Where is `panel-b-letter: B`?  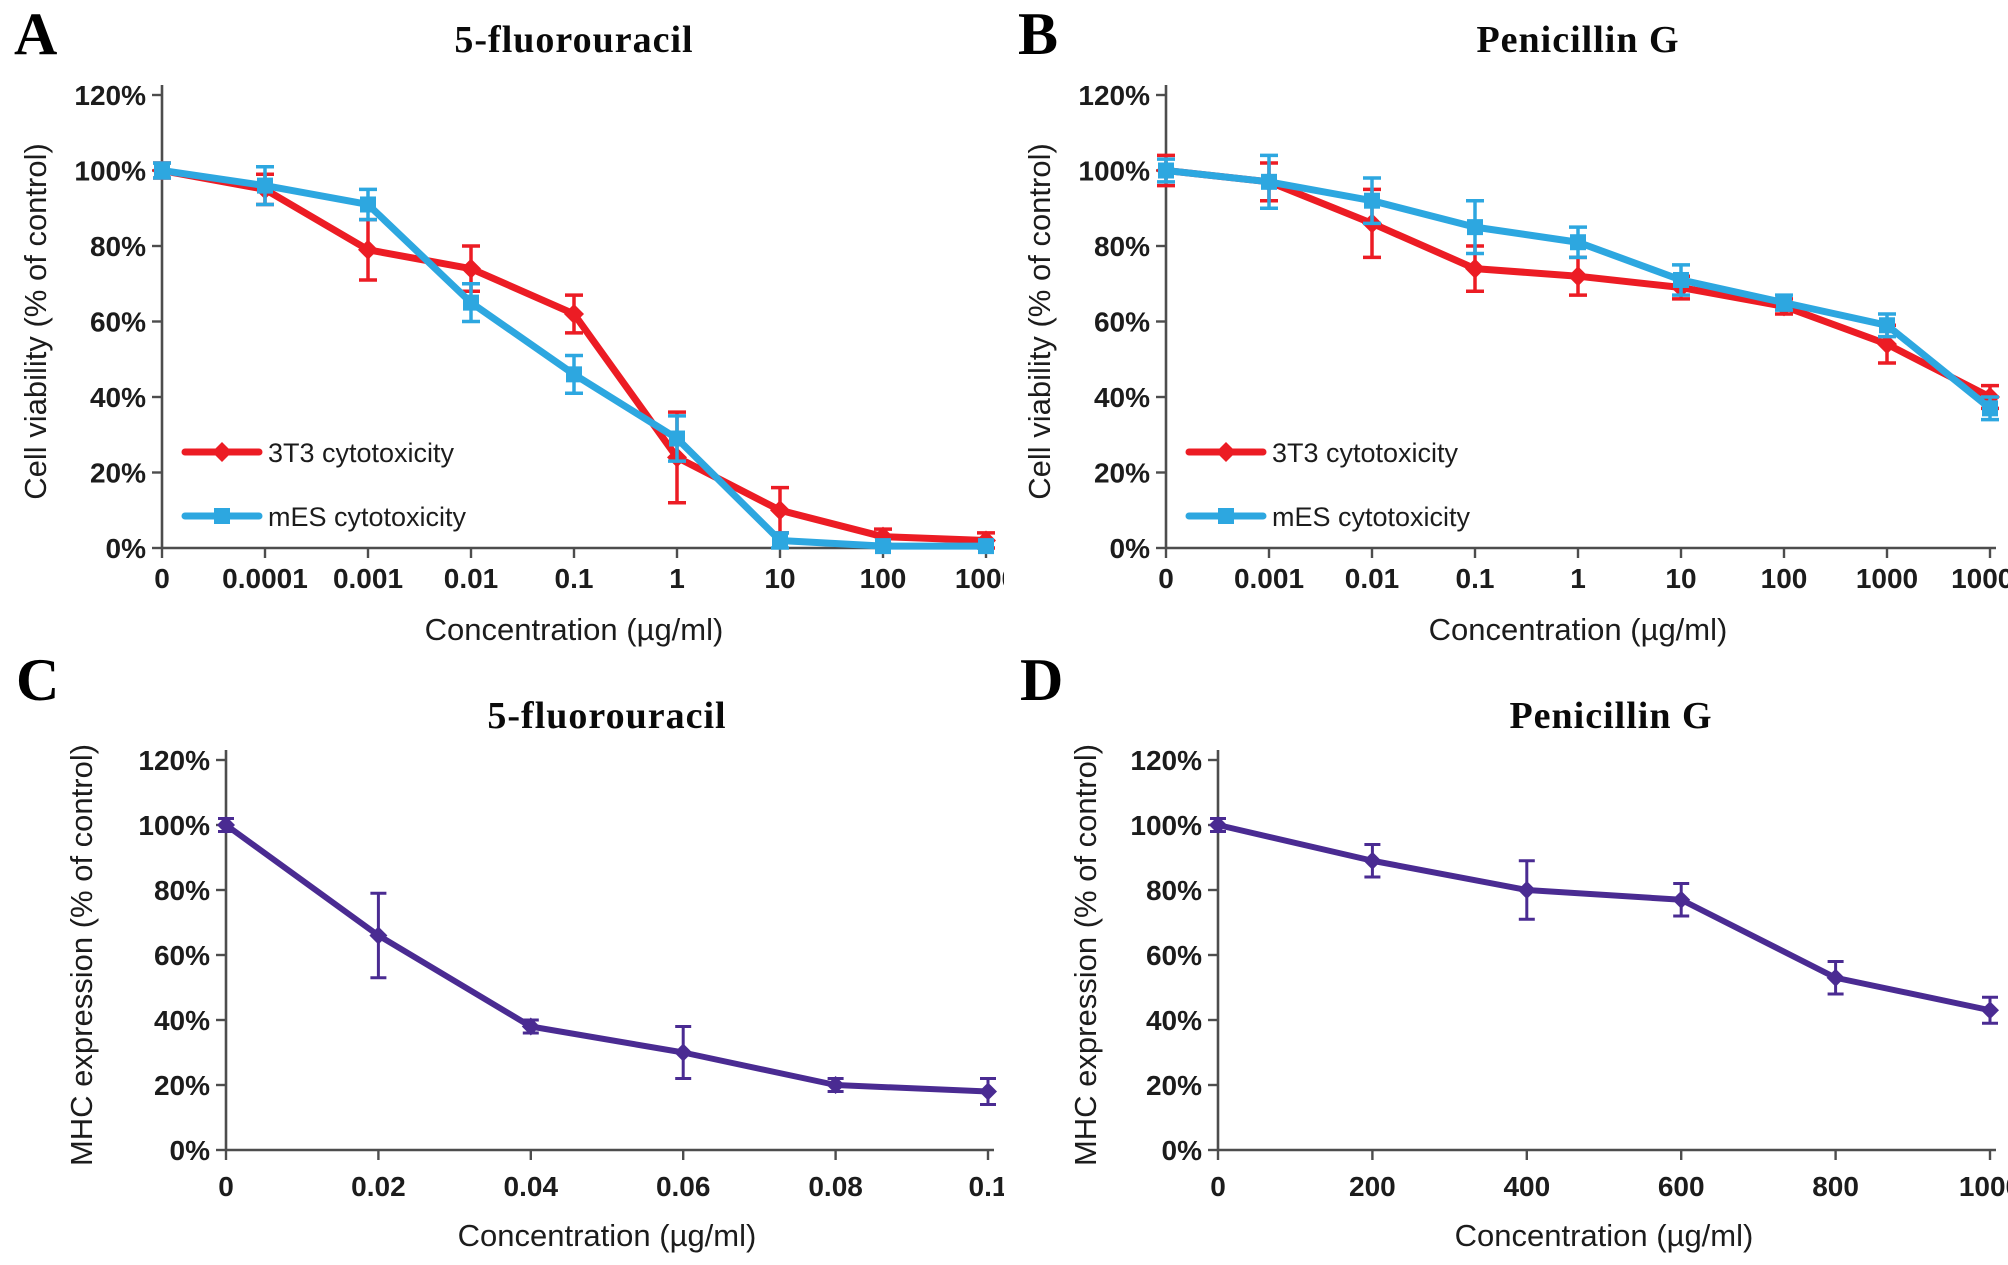
panel-b-letter: B is located at coordinates (1038, 34).